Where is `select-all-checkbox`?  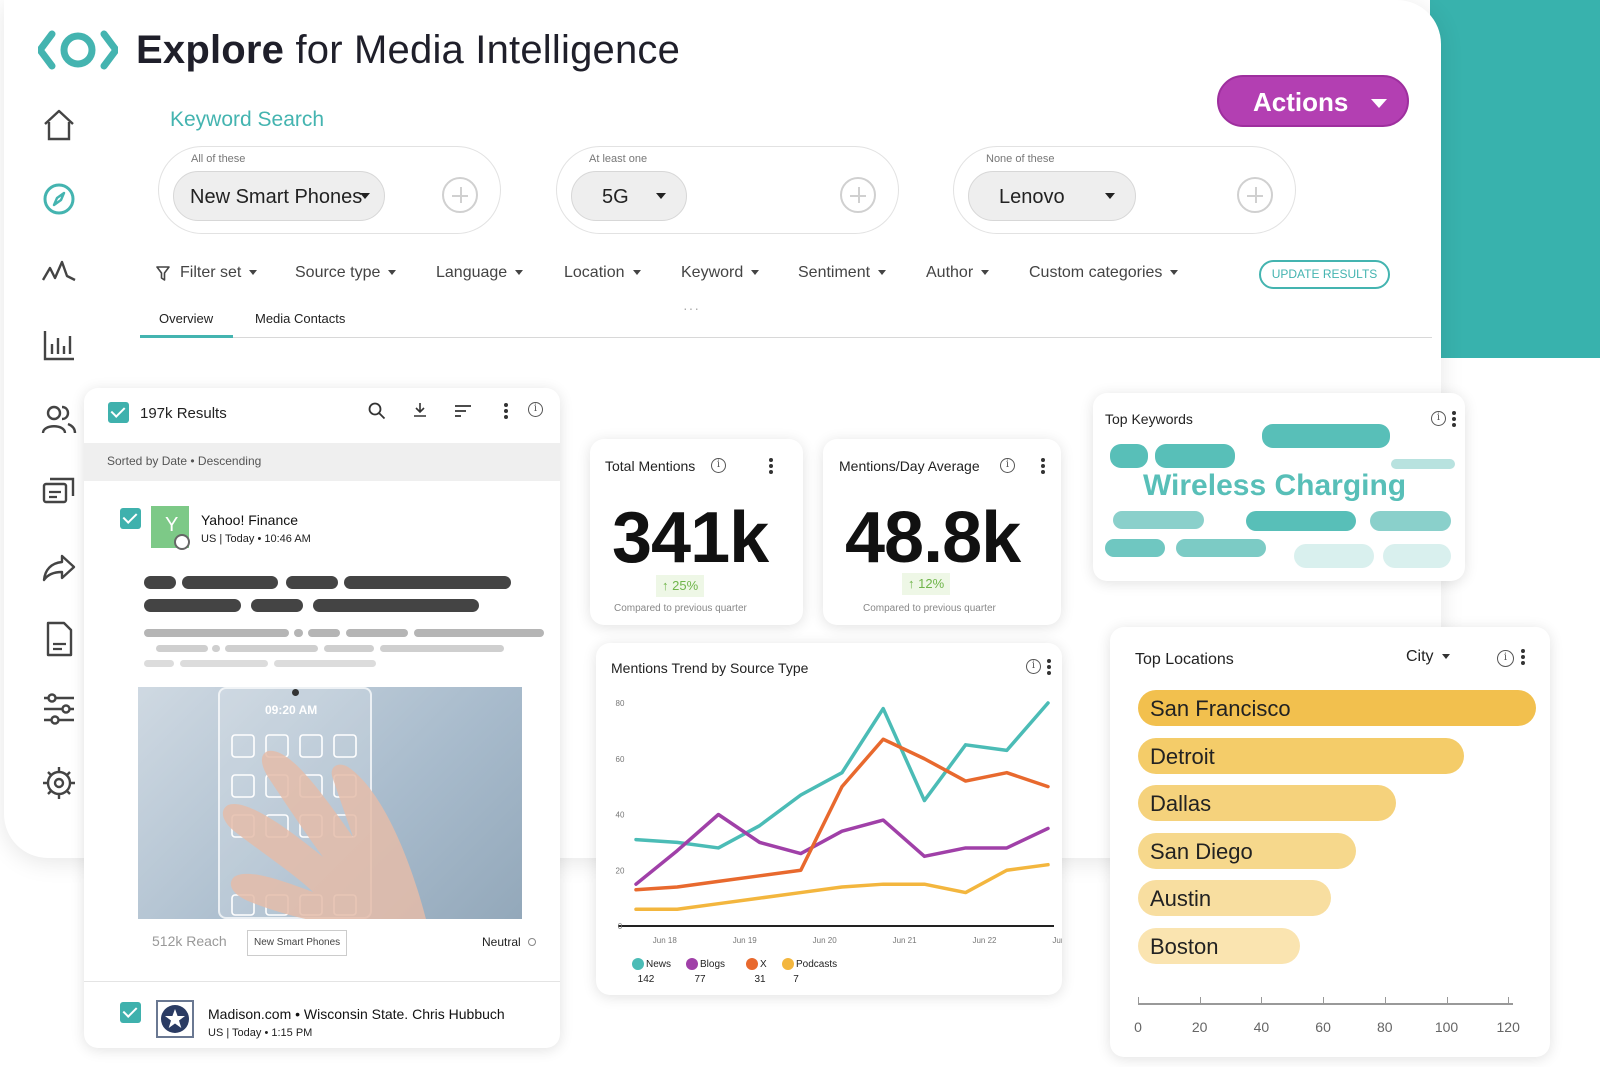 select-all-checkbox is located at coordinates (118, 412).